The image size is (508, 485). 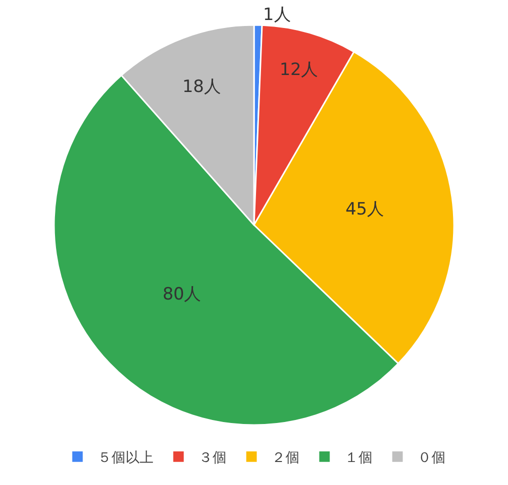 I want to click on legend-label: １個, so click(x=358, y=458).